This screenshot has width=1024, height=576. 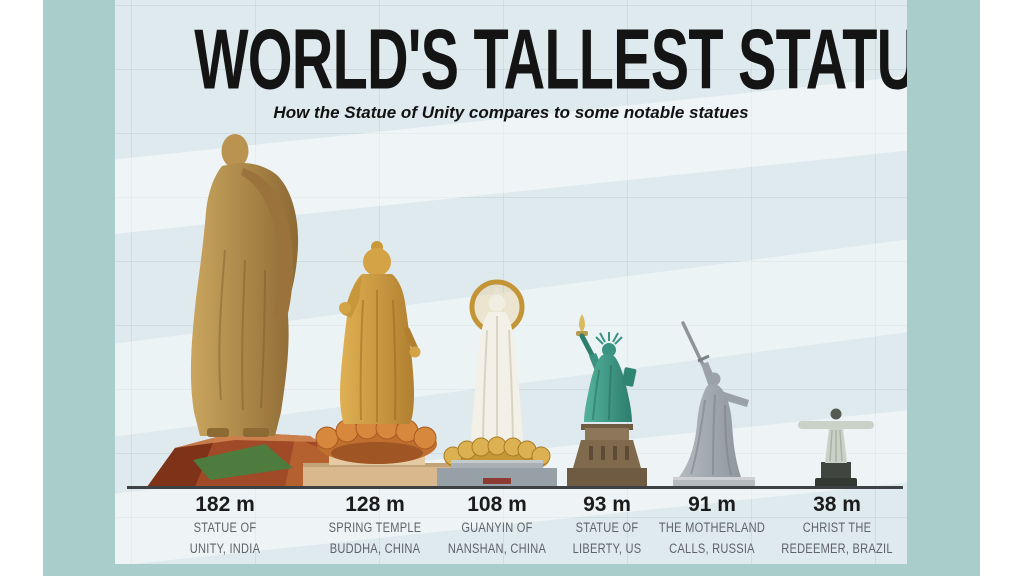 I want to click on statue-height: 182 m, so click(x=225, y=504).